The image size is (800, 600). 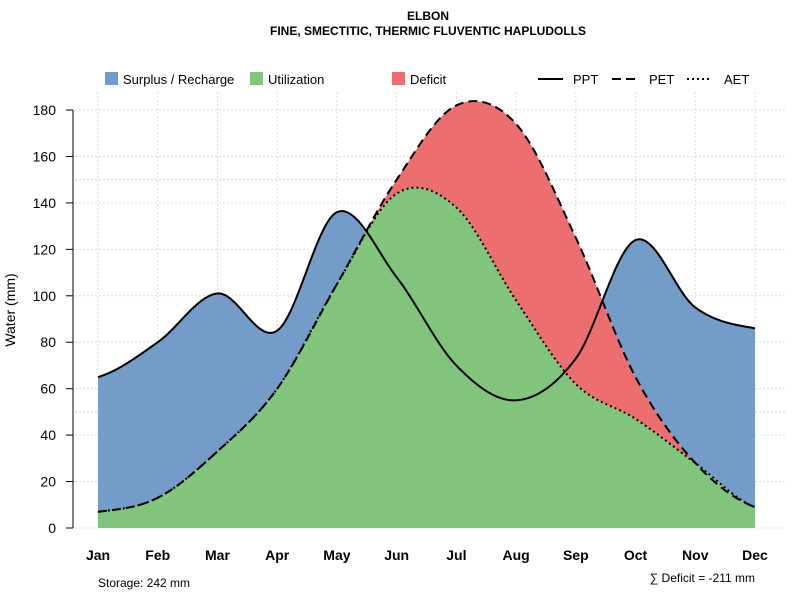 I want to click on y-tick-label: 180, so click(x=45, y=110).